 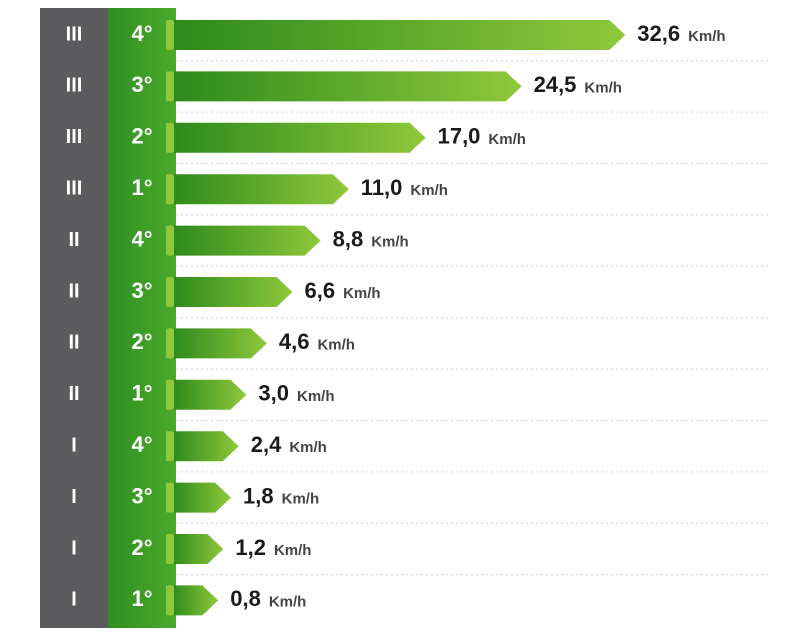 What do you see at coordinates (258, 495) in the screenshot?
I see `value-label: 1,8` at bounding box center [258, 495].